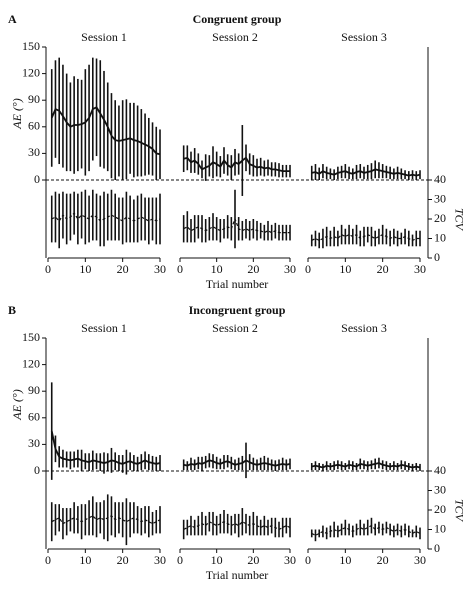 The height and width of the screenshot is (598, 474). What do you see at coordinates (12, 310) in the screenshot?
I see `panel-label: B` at bounding box center [12, 310].